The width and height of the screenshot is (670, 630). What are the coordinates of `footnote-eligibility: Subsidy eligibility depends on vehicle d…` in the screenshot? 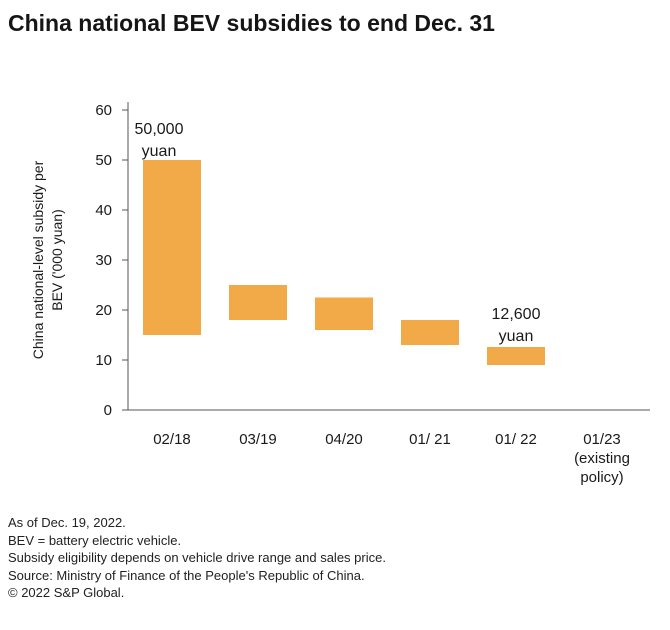 It's located at (197, 557).